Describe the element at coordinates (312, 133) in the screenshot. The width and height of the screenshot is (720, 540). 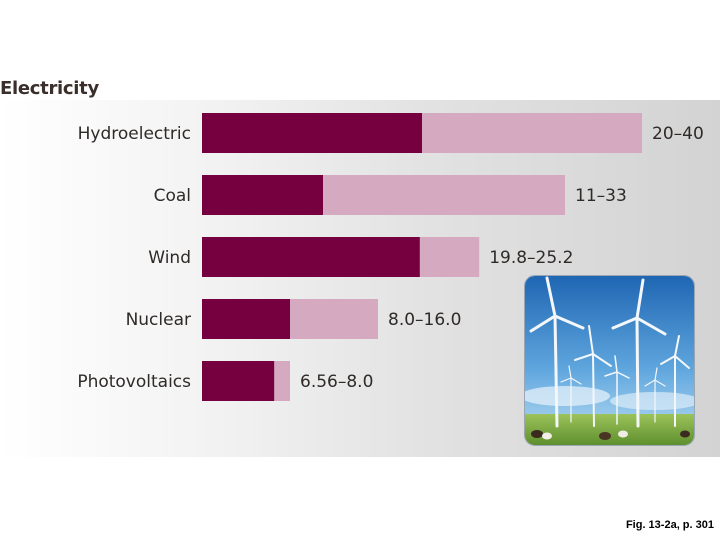
I see `bar-min-hydroelectric` at that location.